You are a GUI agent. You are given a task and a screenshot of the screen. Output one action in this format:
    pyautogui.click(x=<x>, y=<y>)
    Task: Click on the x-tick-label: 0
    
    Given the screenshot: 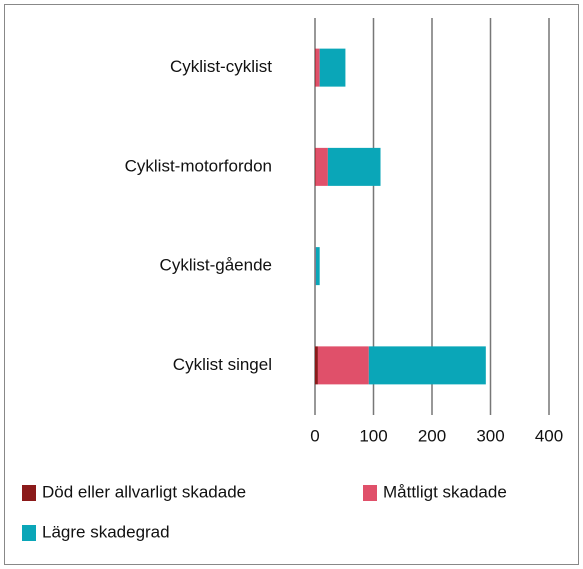 What is the action you would take?
    pyautogui.click(x=314, y=435)
    